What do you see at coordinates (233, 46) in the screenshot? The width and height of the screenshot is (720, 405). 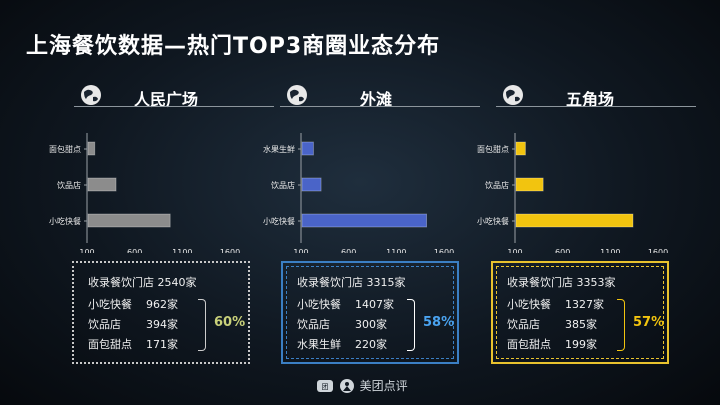 I see `page-title: 上海餐饮数据—热门TOP3商圈业态分布` at bounding box center [233, 46].